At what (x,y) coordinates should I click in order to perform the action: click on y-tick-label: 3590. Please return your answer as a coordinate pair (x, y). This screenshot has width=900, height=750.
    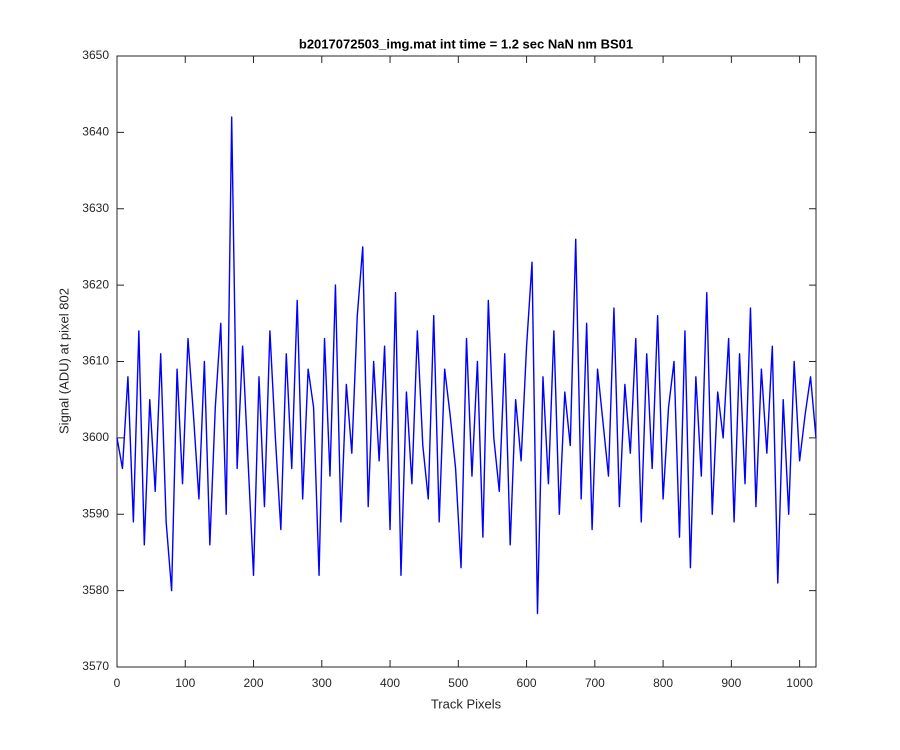
    Looking at the image, I should click on (95, 513).